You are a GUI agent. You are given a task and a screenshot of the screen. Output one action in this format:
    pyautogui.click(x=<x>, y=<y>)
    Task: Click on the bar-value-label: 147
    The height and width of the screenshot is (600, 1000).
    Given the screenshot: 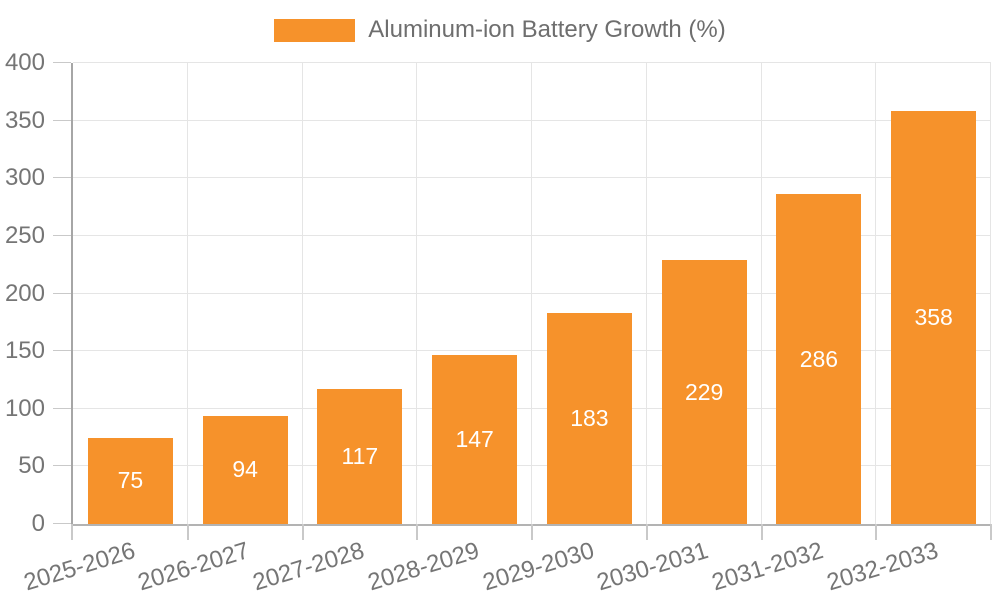 What is the action you would take?
    pyautogui.click(x=474, y=438)
    